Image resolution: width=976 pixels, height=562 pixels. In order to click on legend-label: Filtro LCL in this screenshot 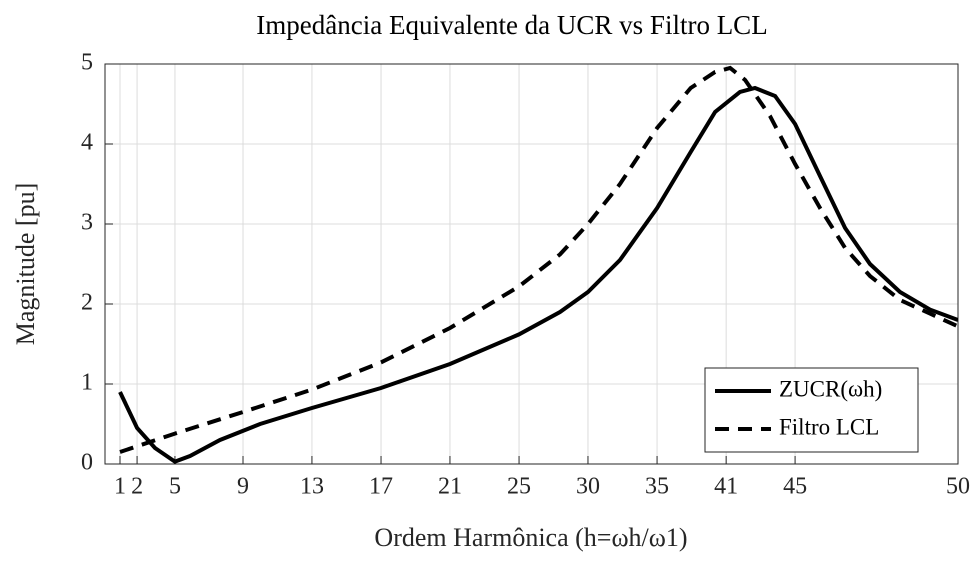, I will do `click(829, 426)`.